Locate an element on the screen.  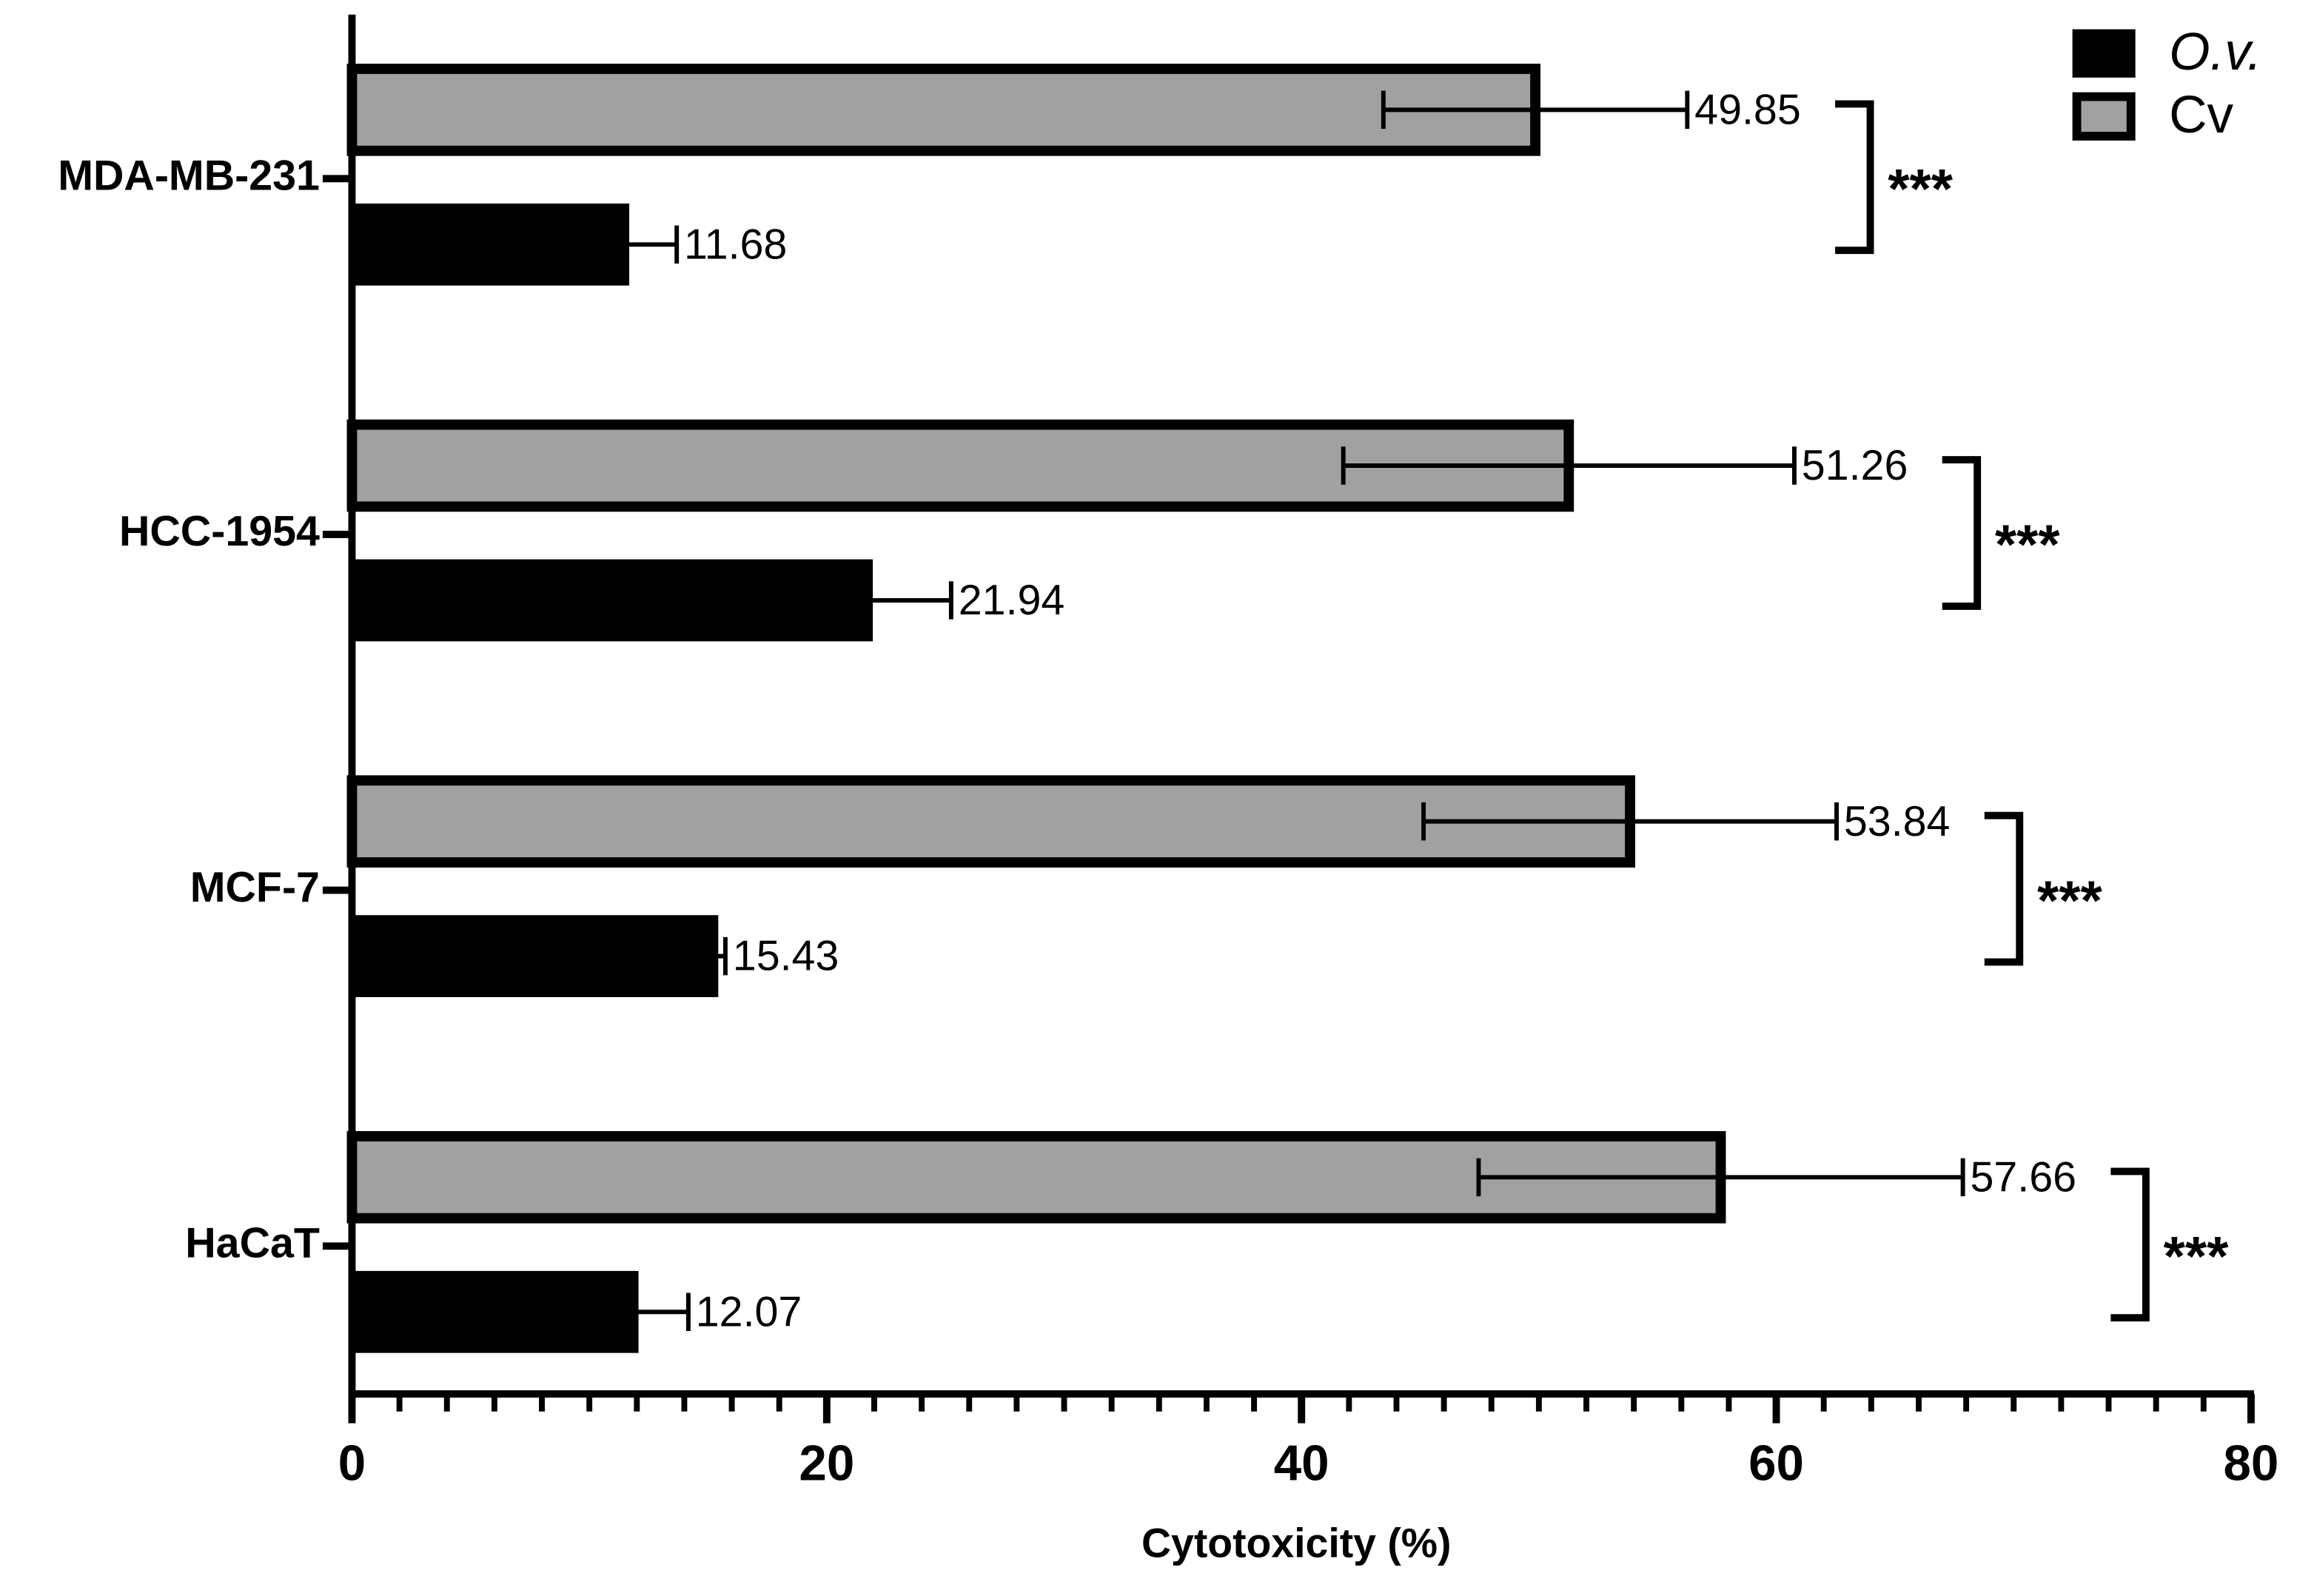
x-tick-label: 20 is located at coordinates (826, 1464).